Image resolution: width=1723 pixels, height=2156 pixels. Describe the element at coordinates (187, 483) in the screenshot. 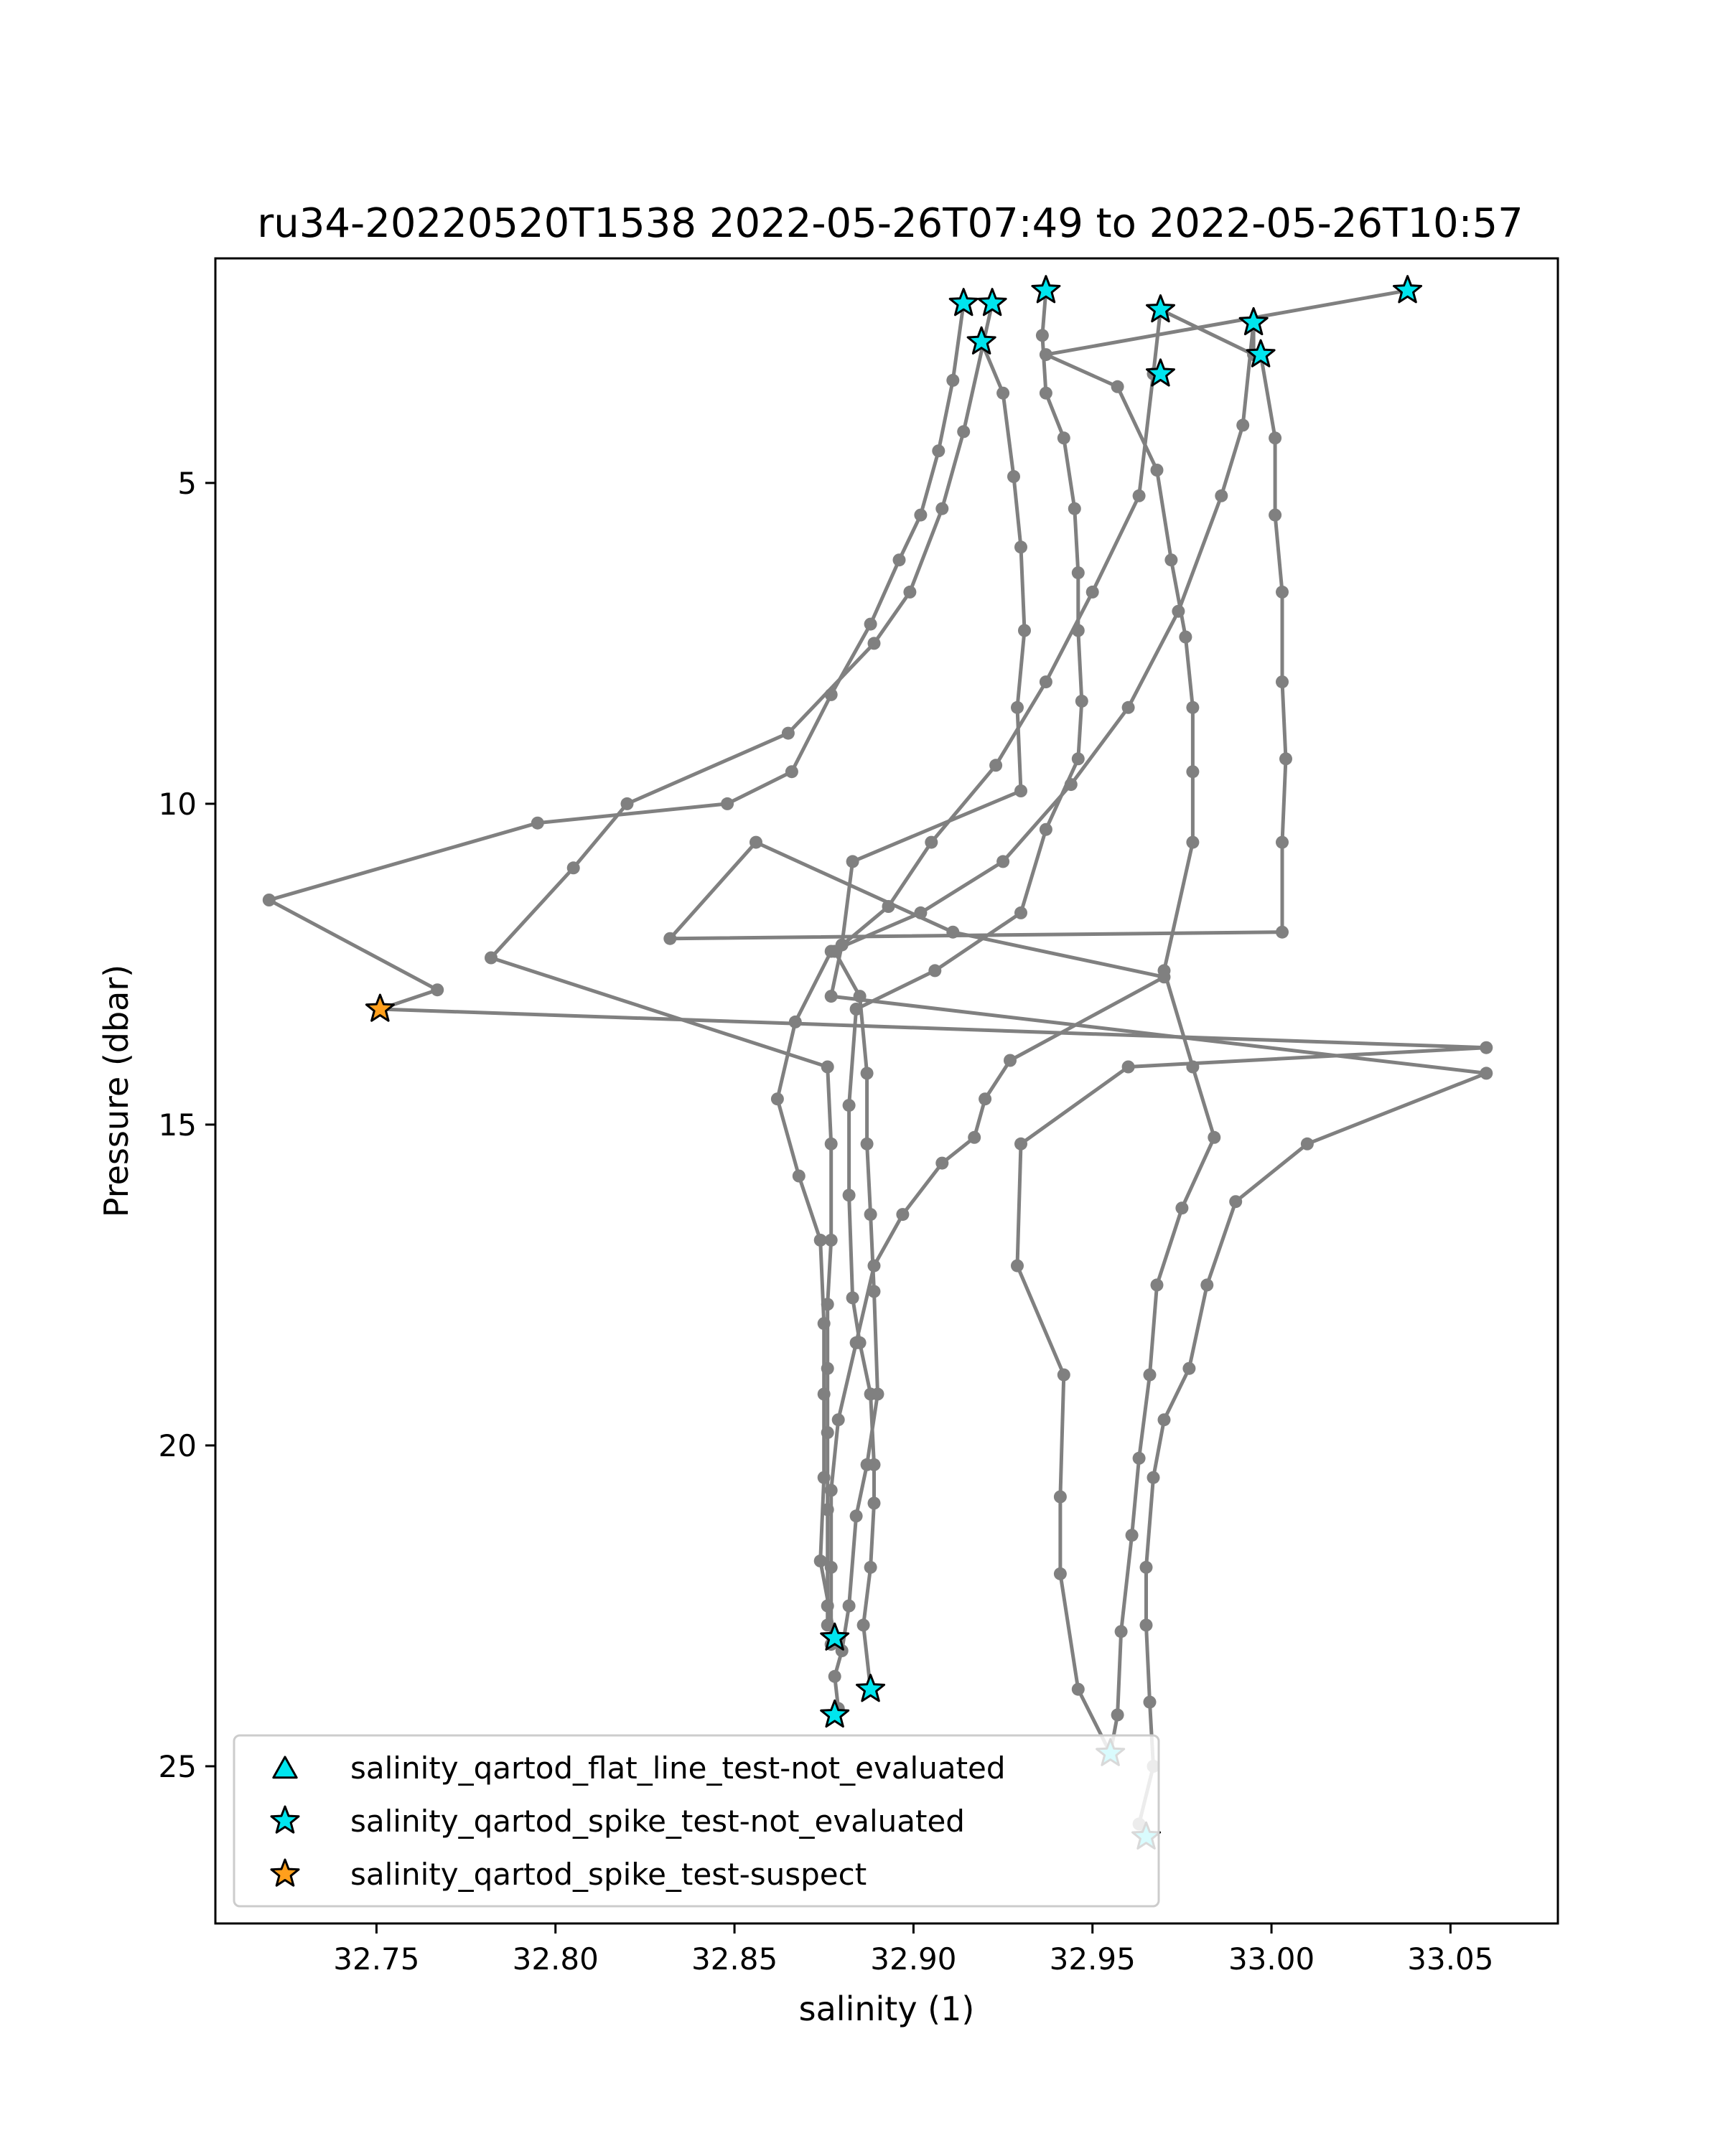

I see `y-tick-label: 5` at that location.